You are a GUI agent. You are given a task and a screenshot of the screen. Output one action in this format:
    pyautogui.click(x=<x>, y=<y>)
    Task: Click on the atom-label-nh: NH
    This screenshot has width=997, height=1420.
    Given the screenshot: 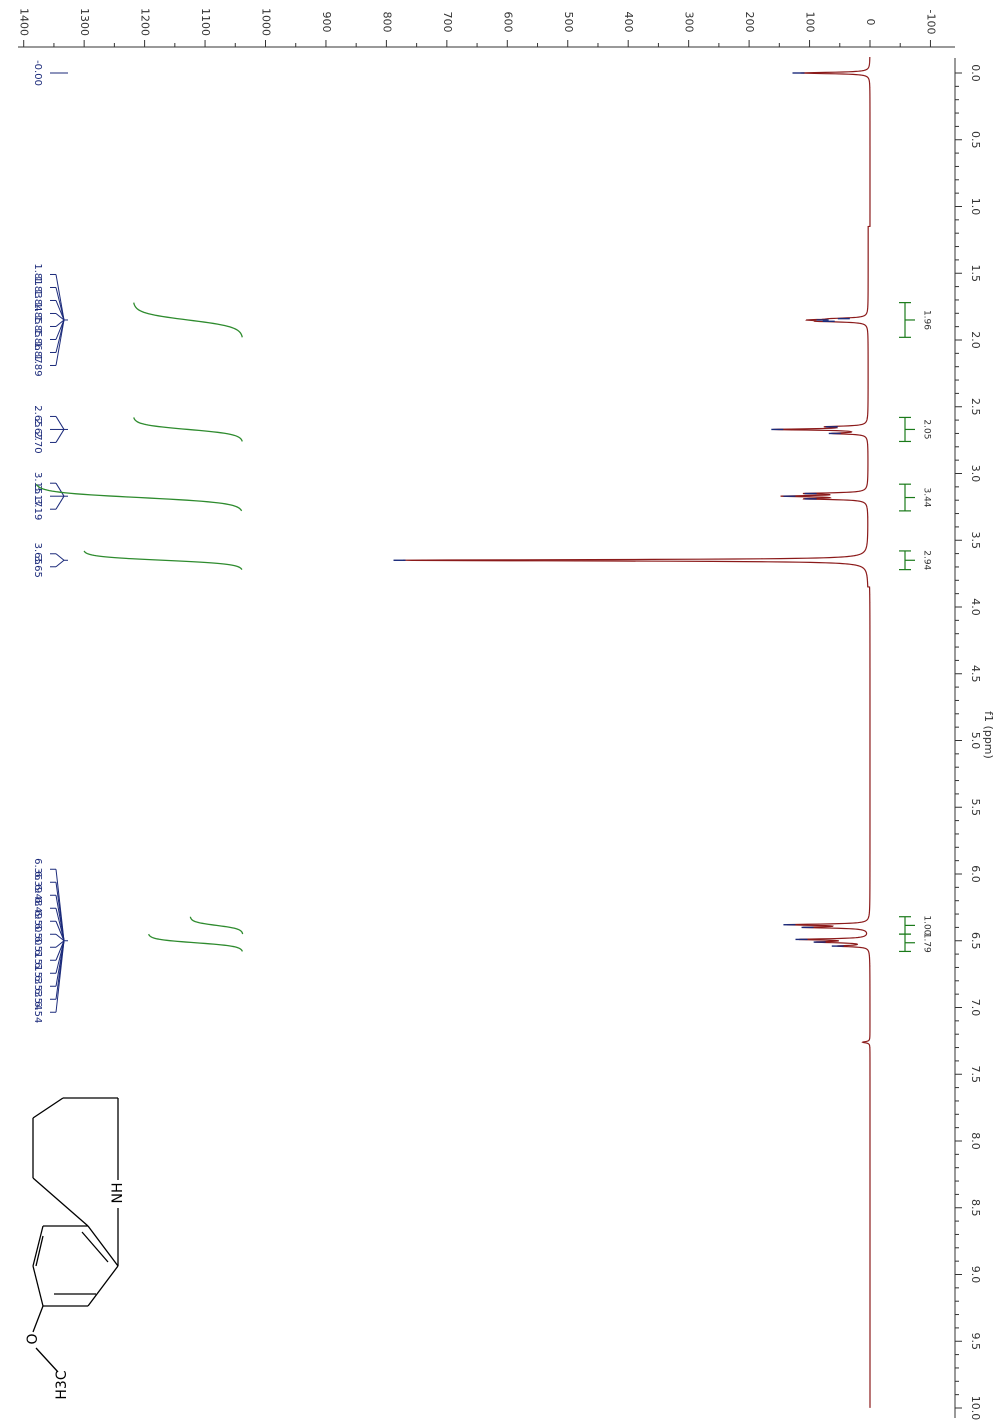 What is the action you would take?
    pyautogui.click(x=118, y=1193)
    